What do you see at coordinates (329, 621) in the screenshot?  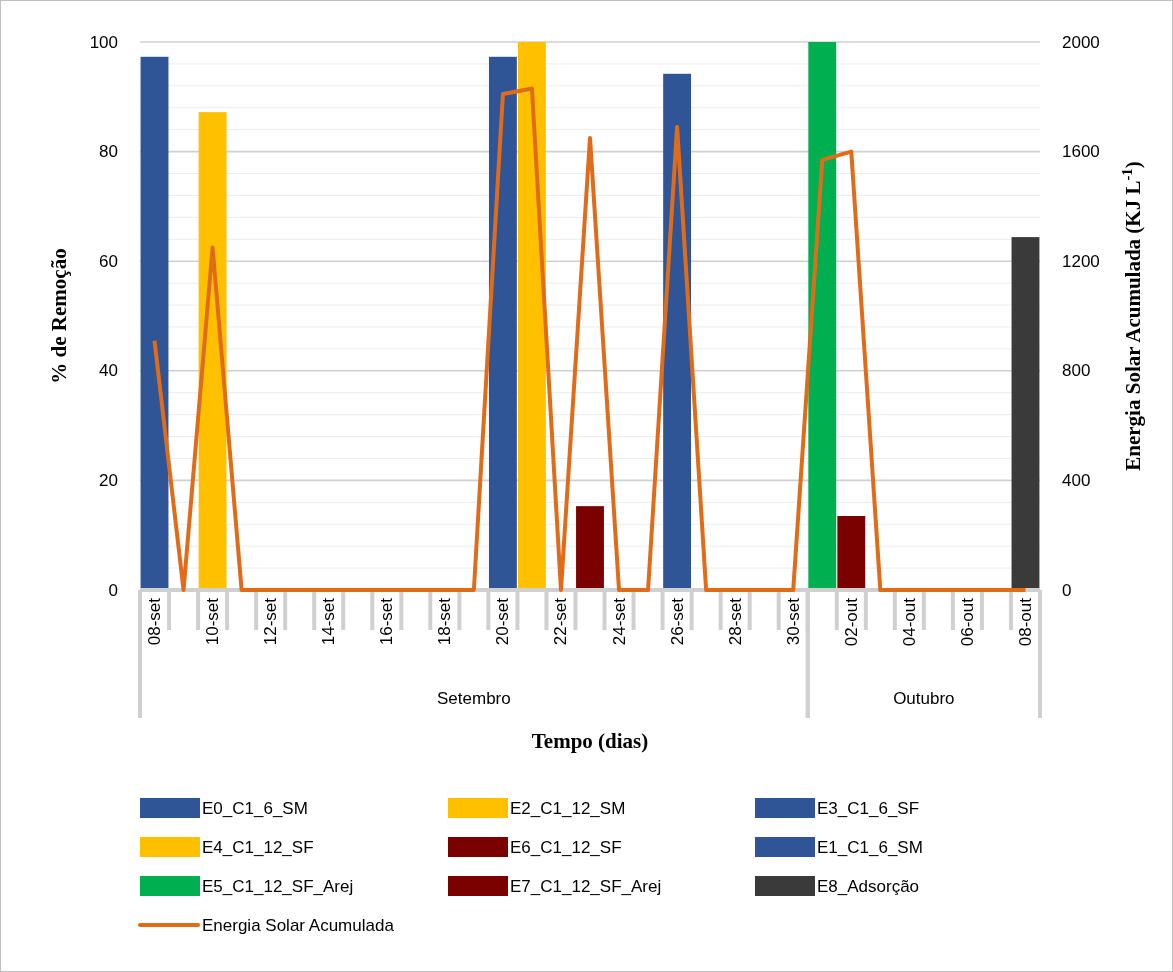 I see `x-tick-label: 14-set` at bounding box center [329, 621].